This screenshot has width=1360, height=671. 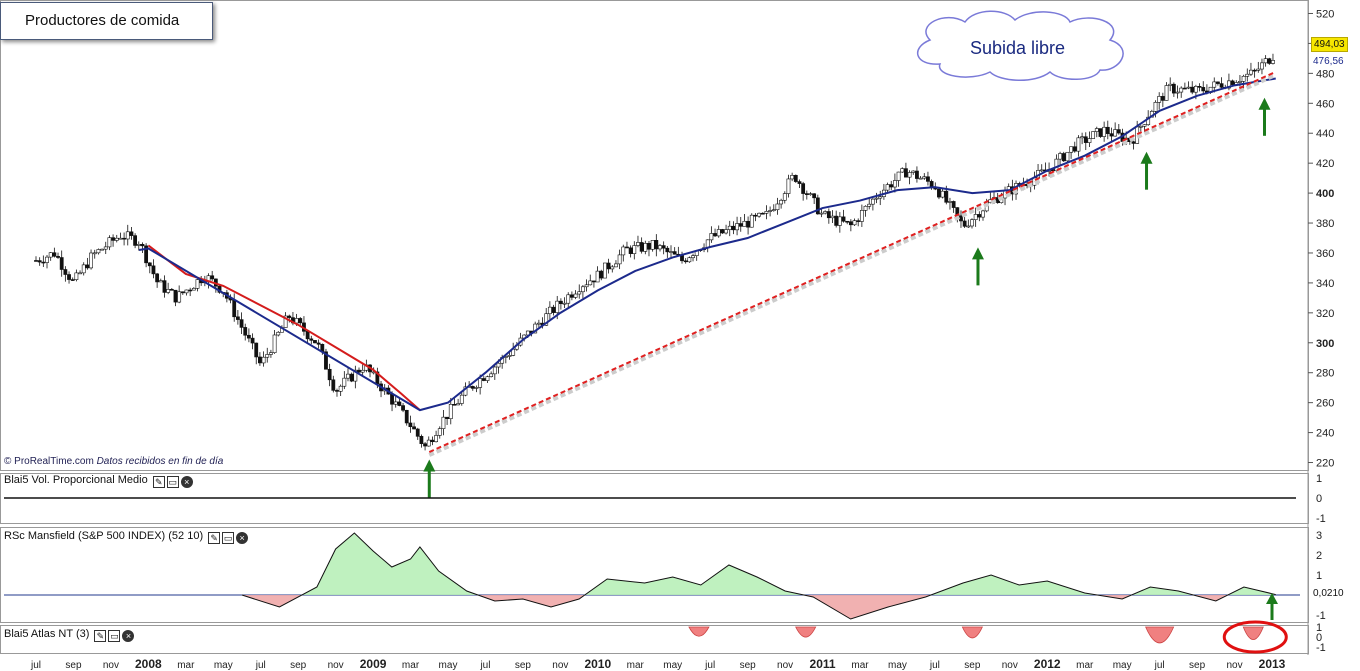 What do you see at coordinates (1272, 664) in the screenshot?
I see `x-tick-label: 2013` at bounding box center [1272, 664].